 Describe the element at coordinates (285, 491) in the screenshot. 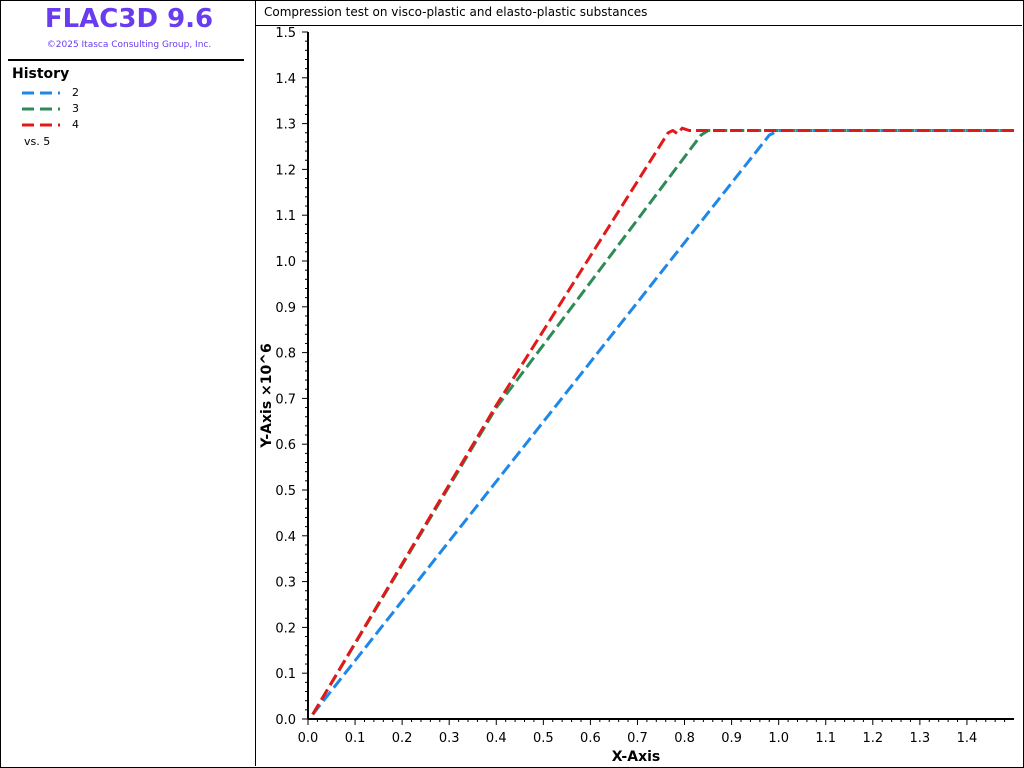

I see `y-tick-label: 0.5` at that location.